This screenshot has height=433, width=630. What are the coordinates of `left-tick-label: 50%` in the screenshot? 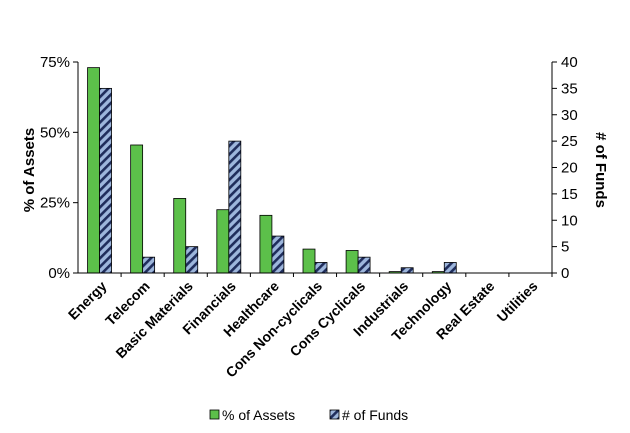 It's located at (55, 132).